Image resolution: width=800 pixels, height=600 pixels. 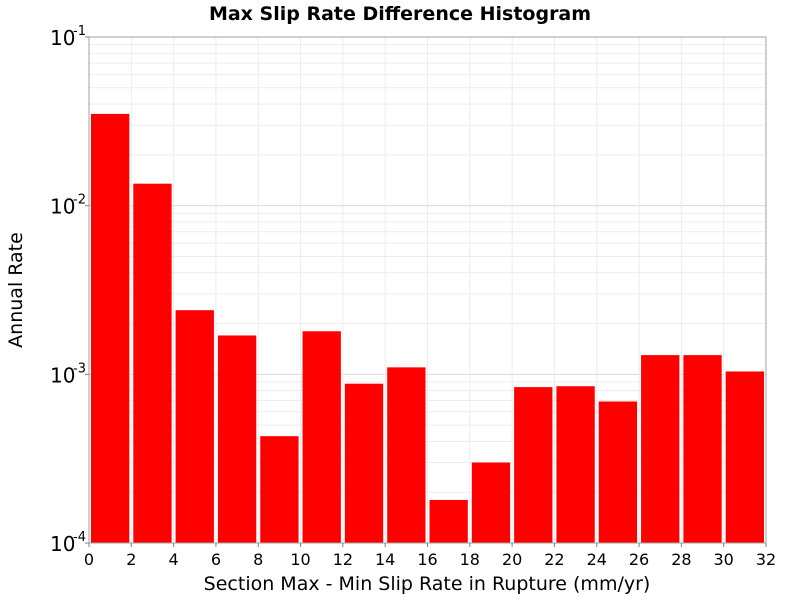 I want to click on y-tick-exponent: -2, so click(x=79, y=200).